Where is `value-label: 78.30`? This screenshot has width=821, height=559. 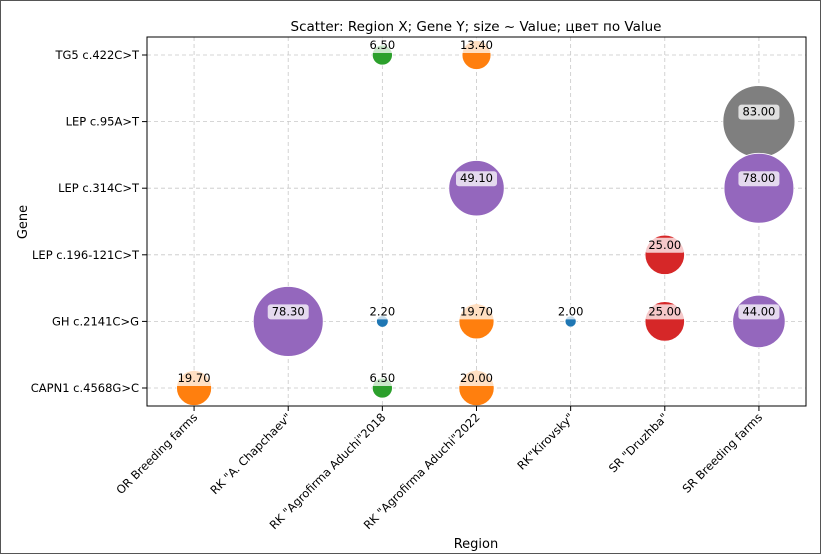
value-label: 78.30 is located at coordinates (288, 311).